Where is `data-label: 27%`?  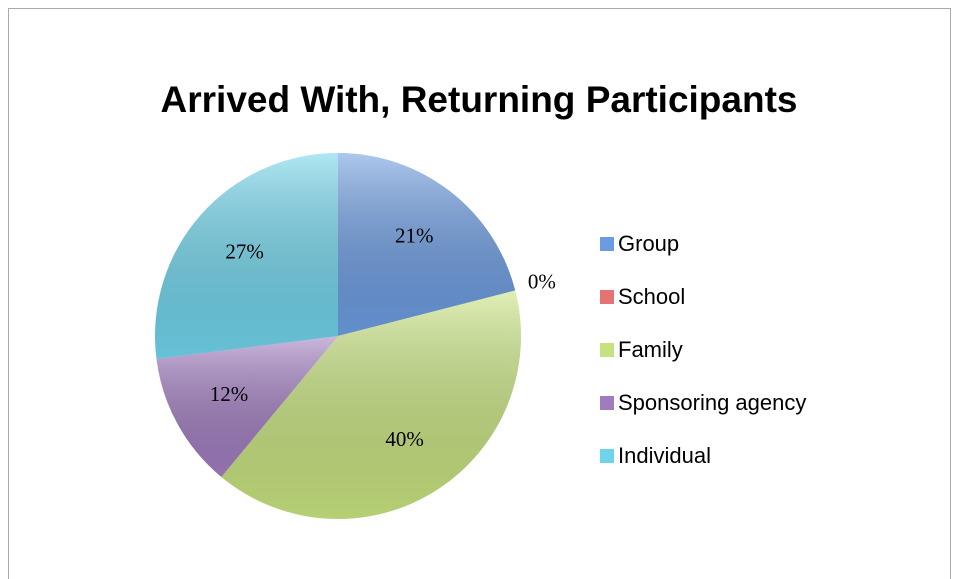
data-label: 27% is located at coordinates (244, 252).